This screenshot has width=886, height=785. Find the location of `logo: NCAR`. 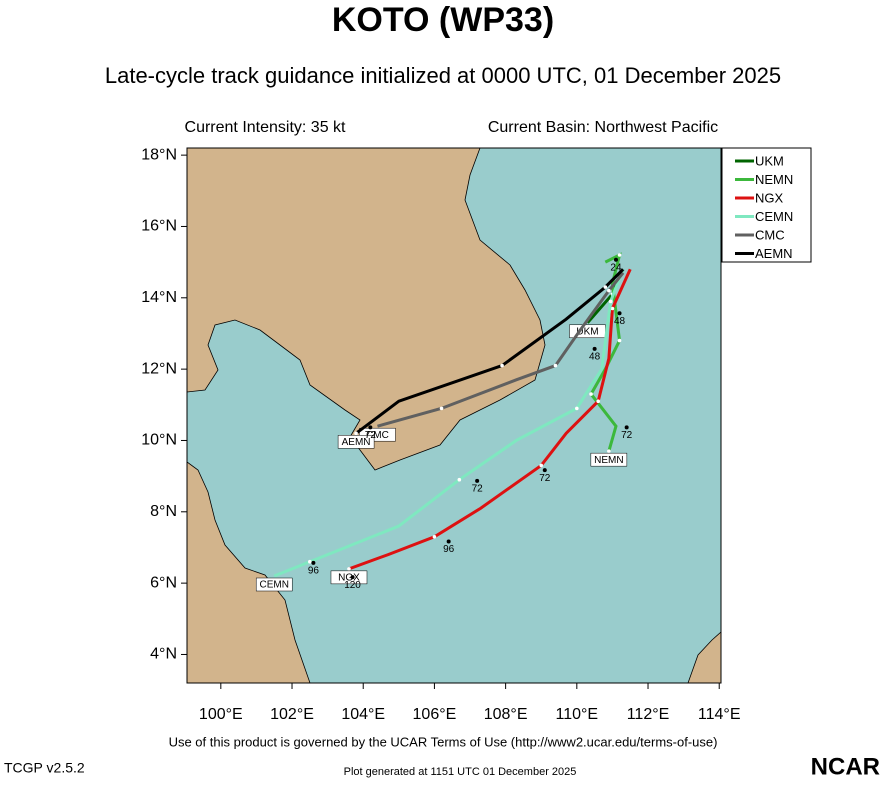

logo: NCAR is located at coordinates (845, 766).